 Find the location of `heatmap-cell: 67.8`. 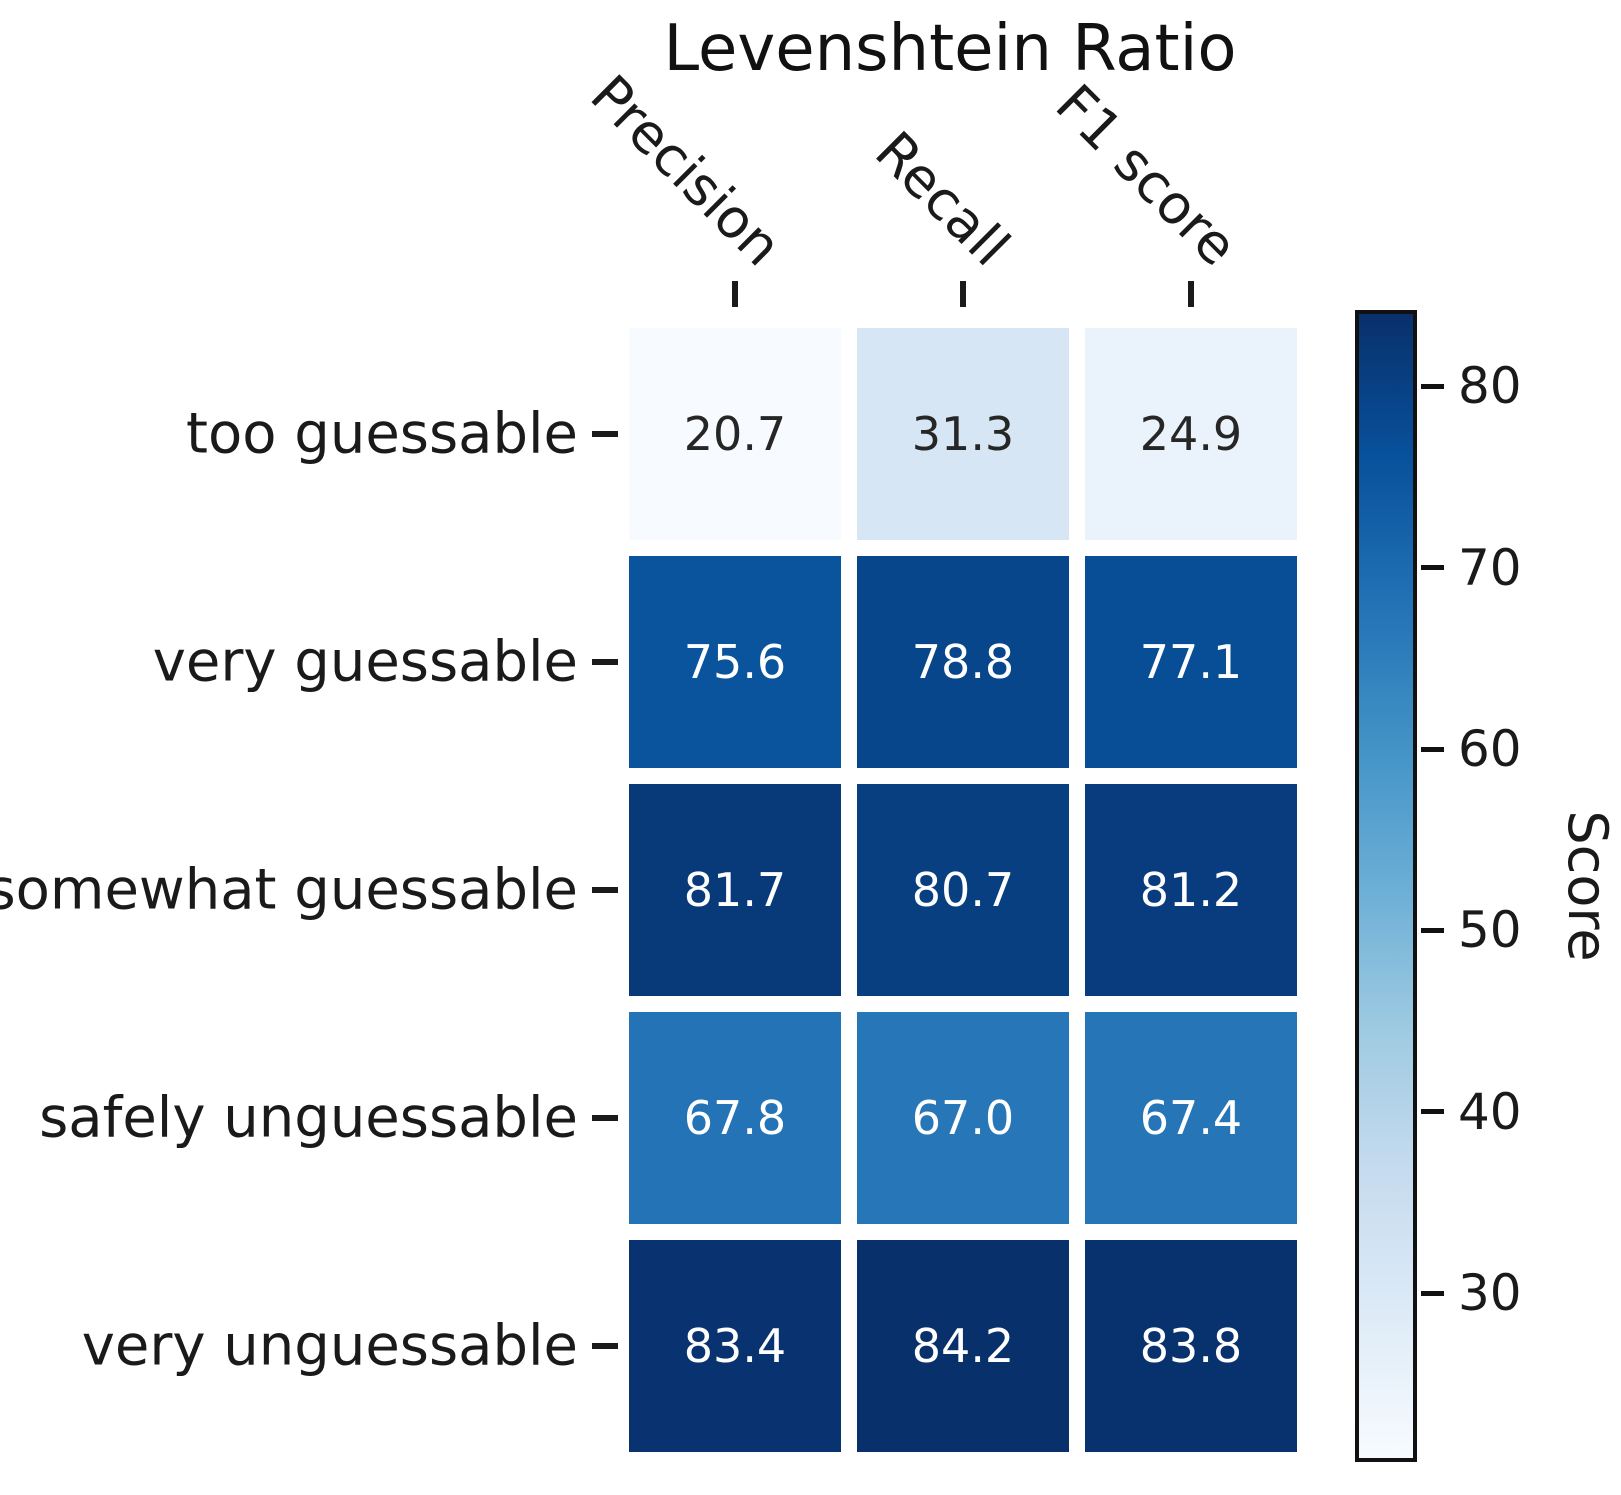

heatmap-cell: 67.8 is located at coordinates (735, 1118).